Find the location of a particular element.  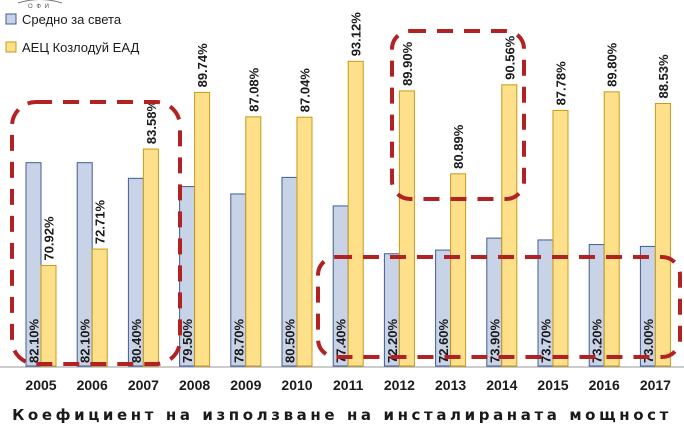

label-kozloduy-2013: 80.89% is located at coordinates (458, 146).